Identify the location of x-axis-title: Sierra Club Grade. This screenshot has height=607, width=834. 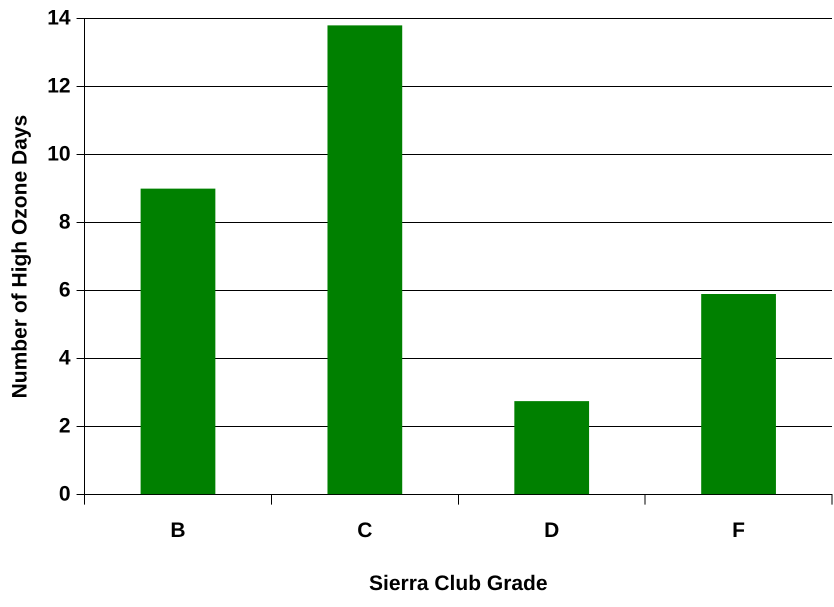
(458, 584).